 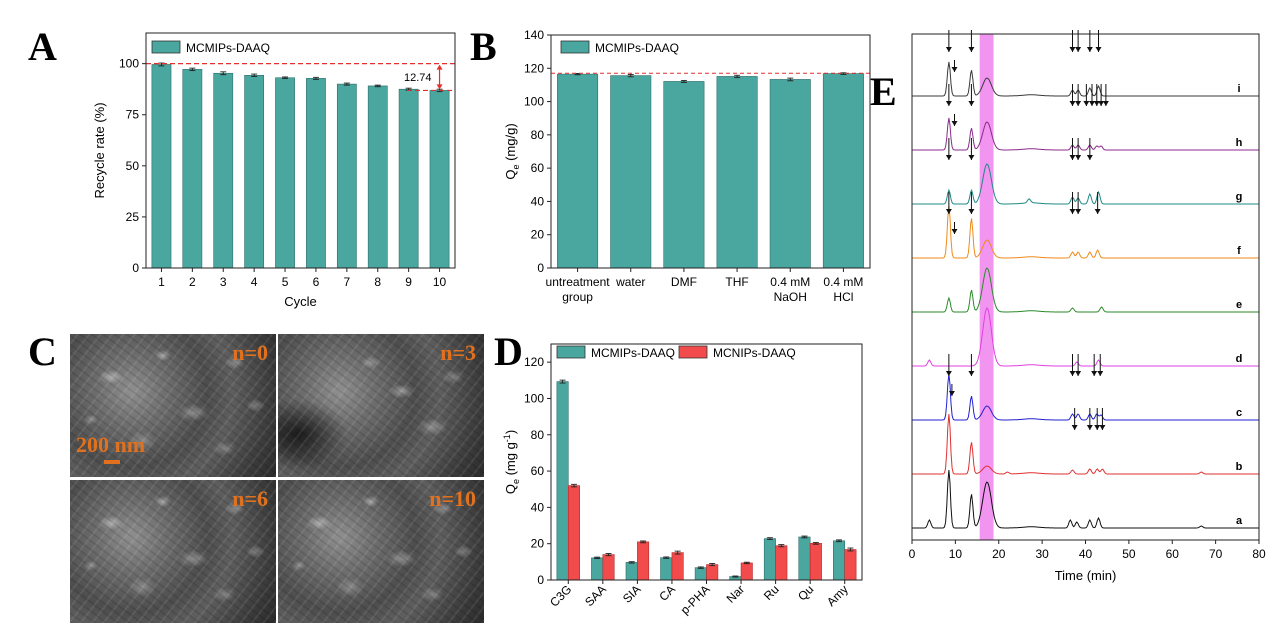 What do you see at coordinates (578, 282) in the screenshot?
I see `b-xtick-label: untreatment` at bounding box center [578, 282].